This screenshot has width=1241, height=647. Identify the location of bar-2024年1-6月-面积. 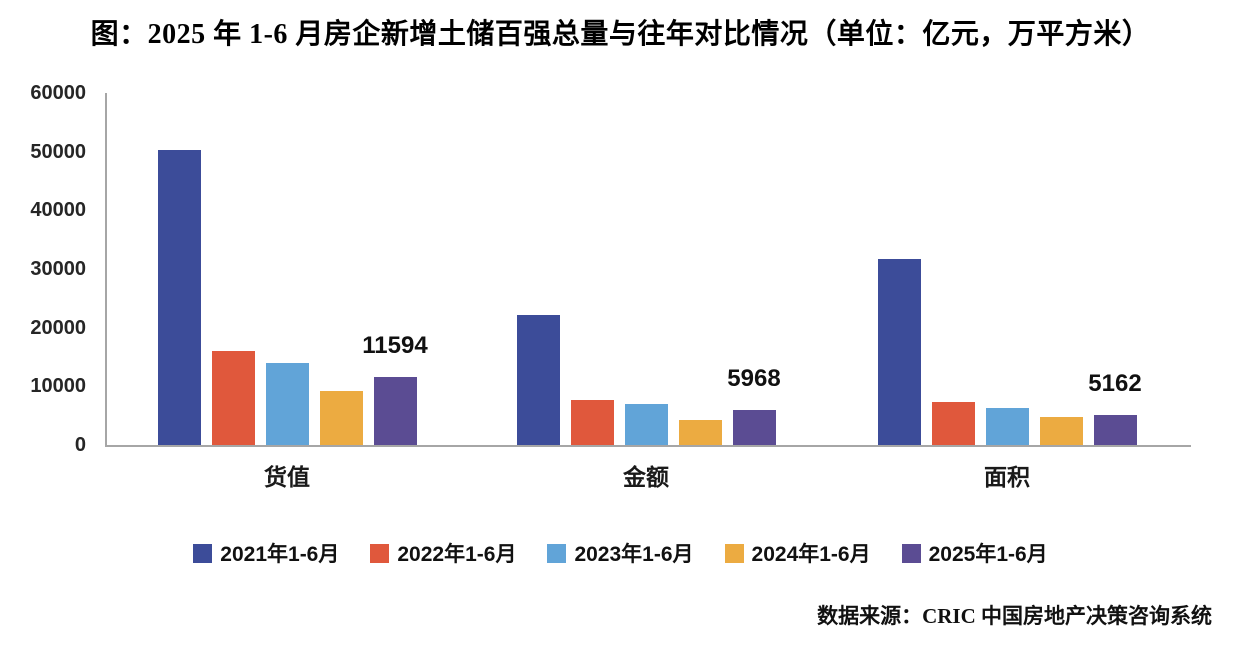
(1061, 430).